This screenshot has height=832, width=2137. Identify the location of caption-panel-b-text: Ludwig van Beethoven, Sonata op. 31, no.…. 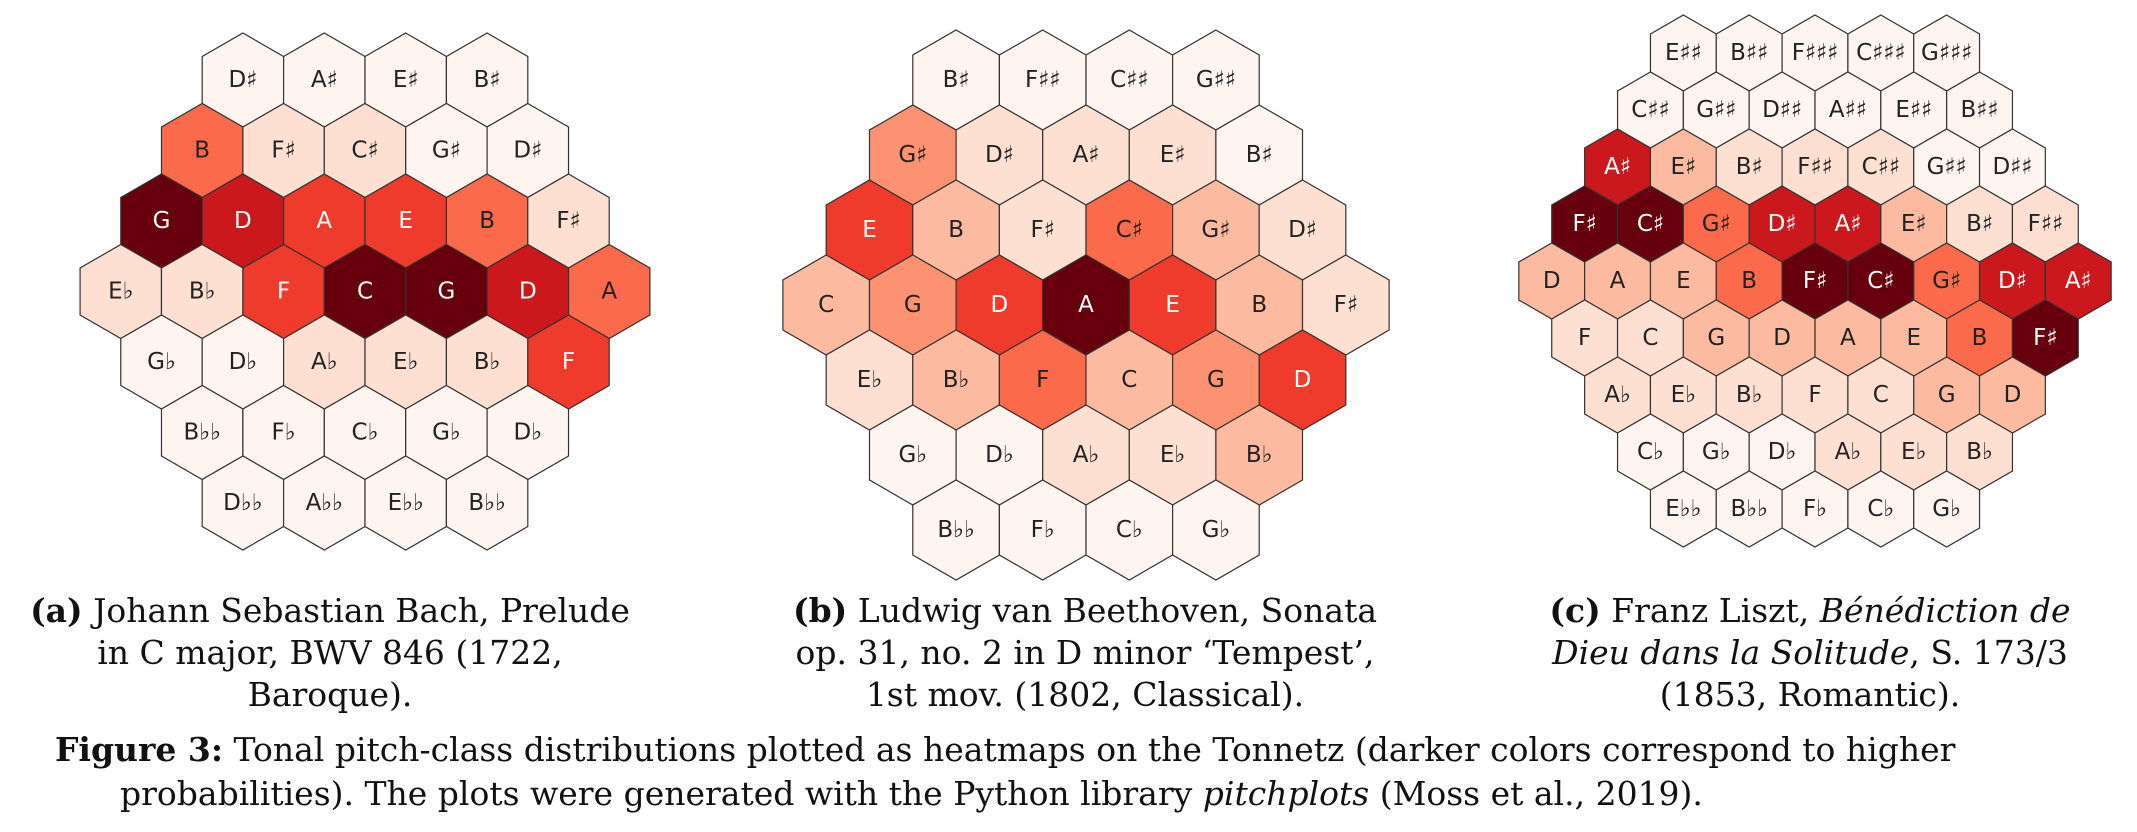
(1086, 652).